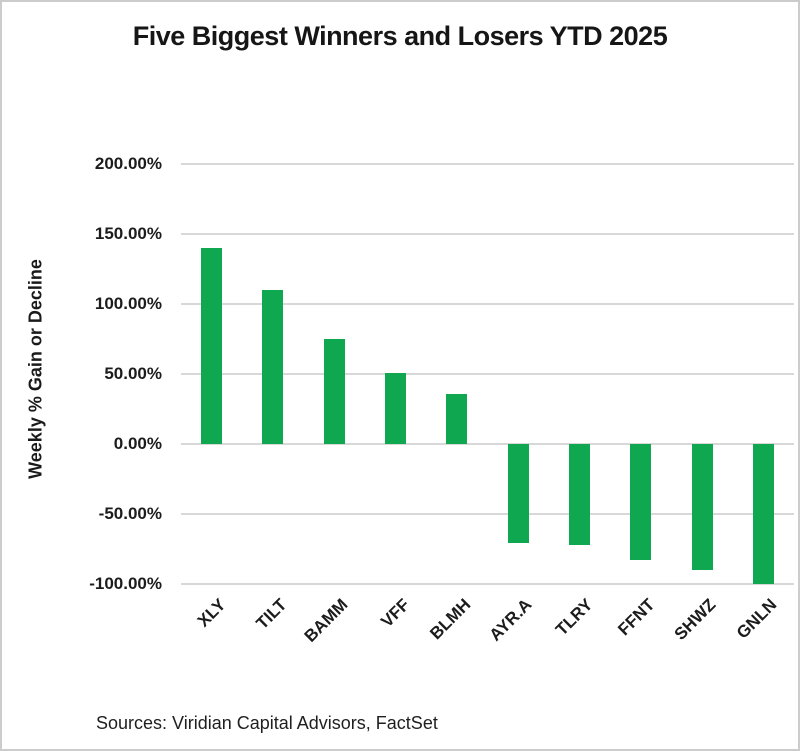 This screenshot has height=751, width=800. What do you see at coordinates (125, 583) in the screenshot?
I see `y-tick-label: -100.00%` at bounding box center [125, 583].